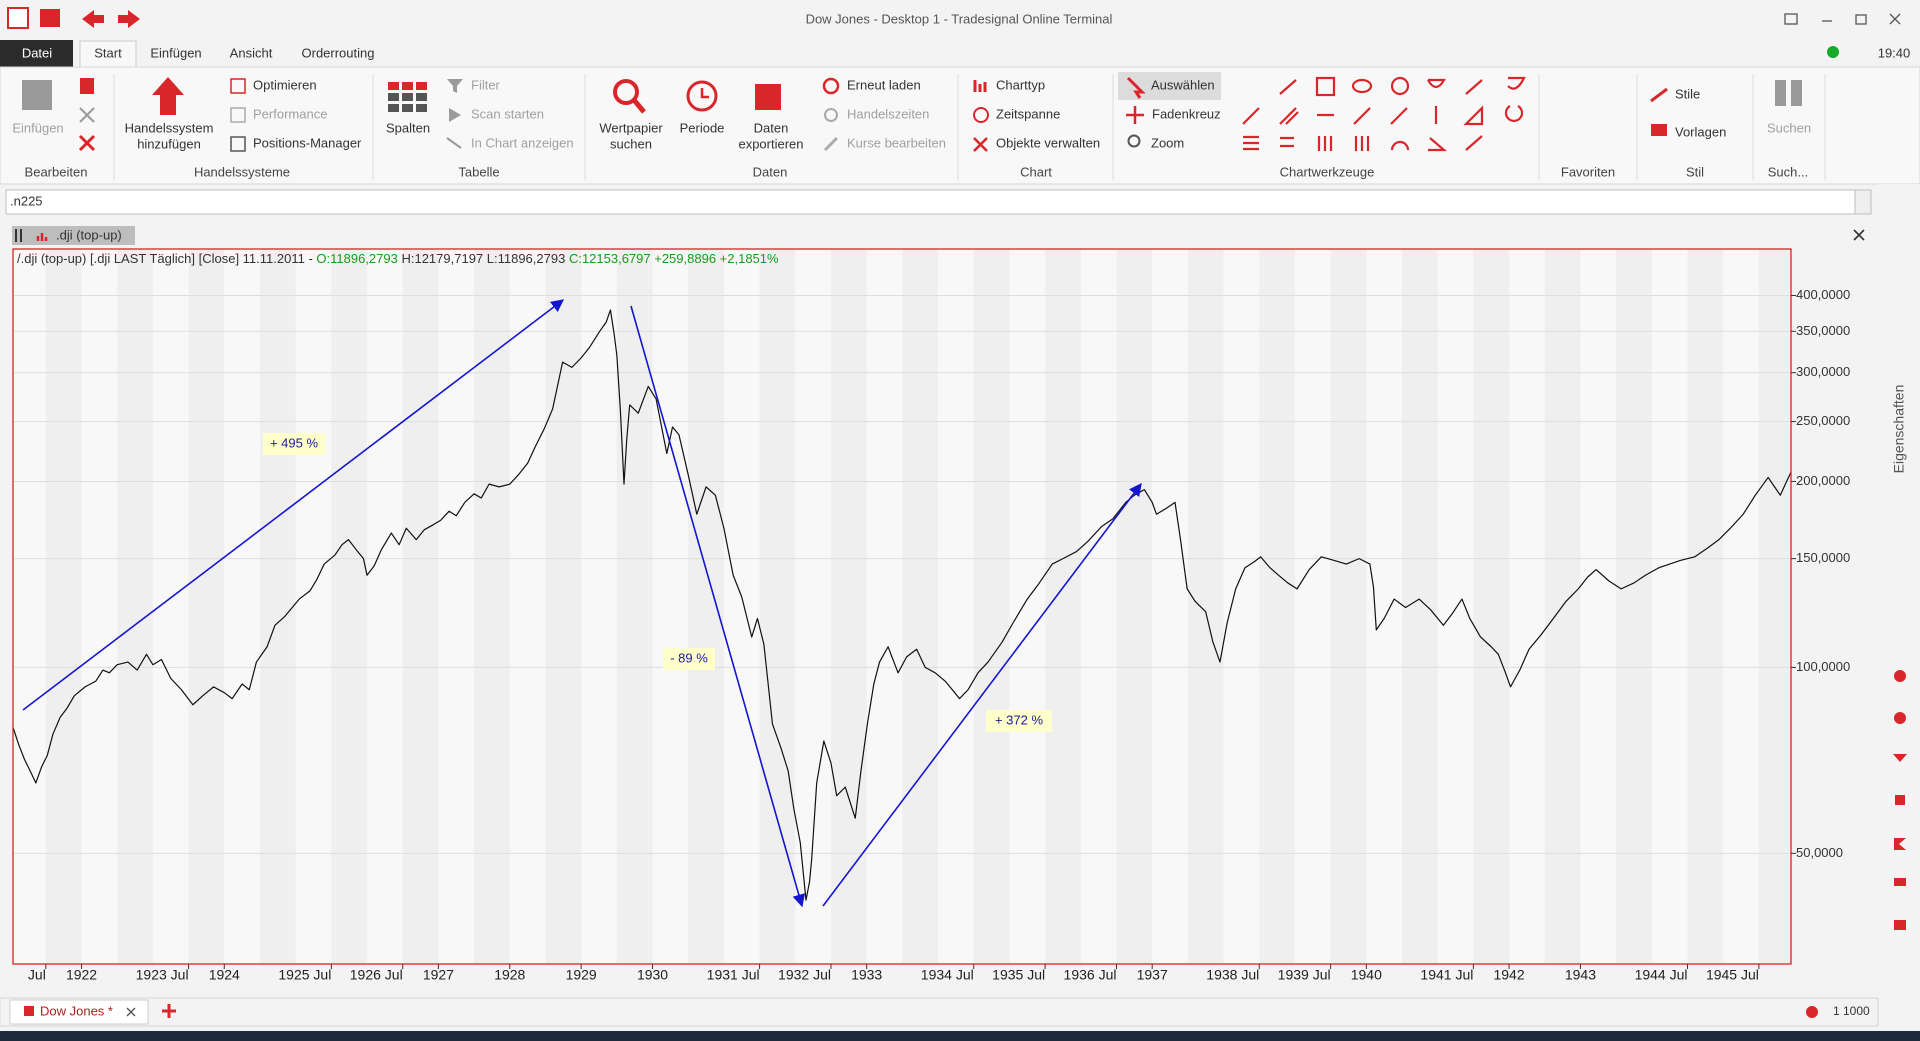 The width and height of the screenshot is (1920, 1041). What do you see at coordinates (1823, 666) in the screenshot?
I see `y-tick-label: 100,0000` at bounding box center [1823, 666].